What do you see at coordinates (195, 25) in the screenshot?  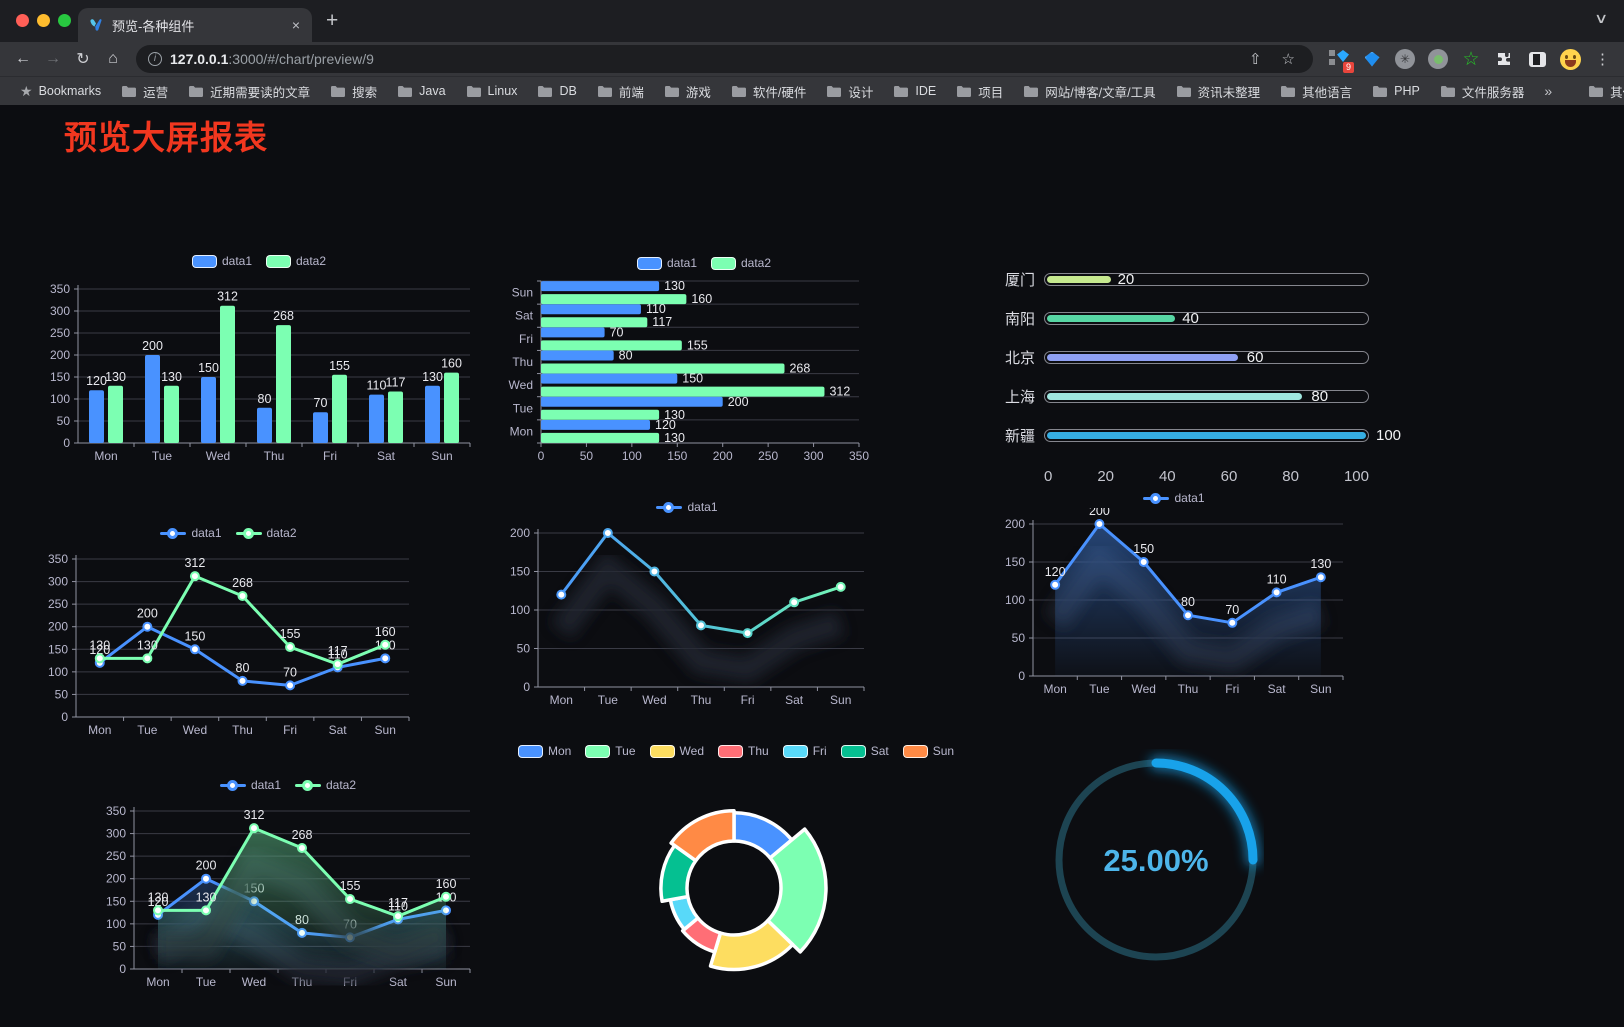 I see `browser-tab: 预览-各种组件 ×` at bounding box center [195, 25].